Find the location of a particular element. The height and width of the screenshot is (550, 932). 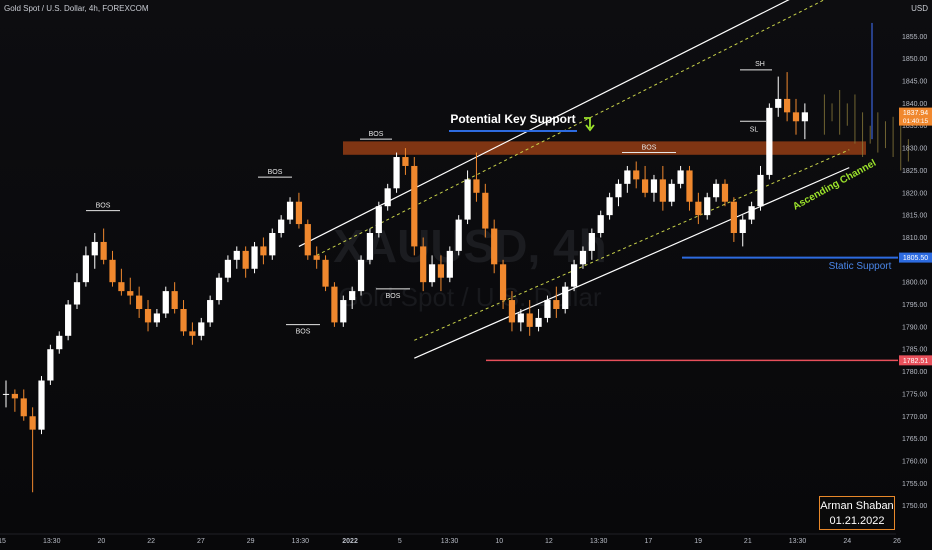

price-tick-label: 1825.00 is located at coordinates (914, 171).